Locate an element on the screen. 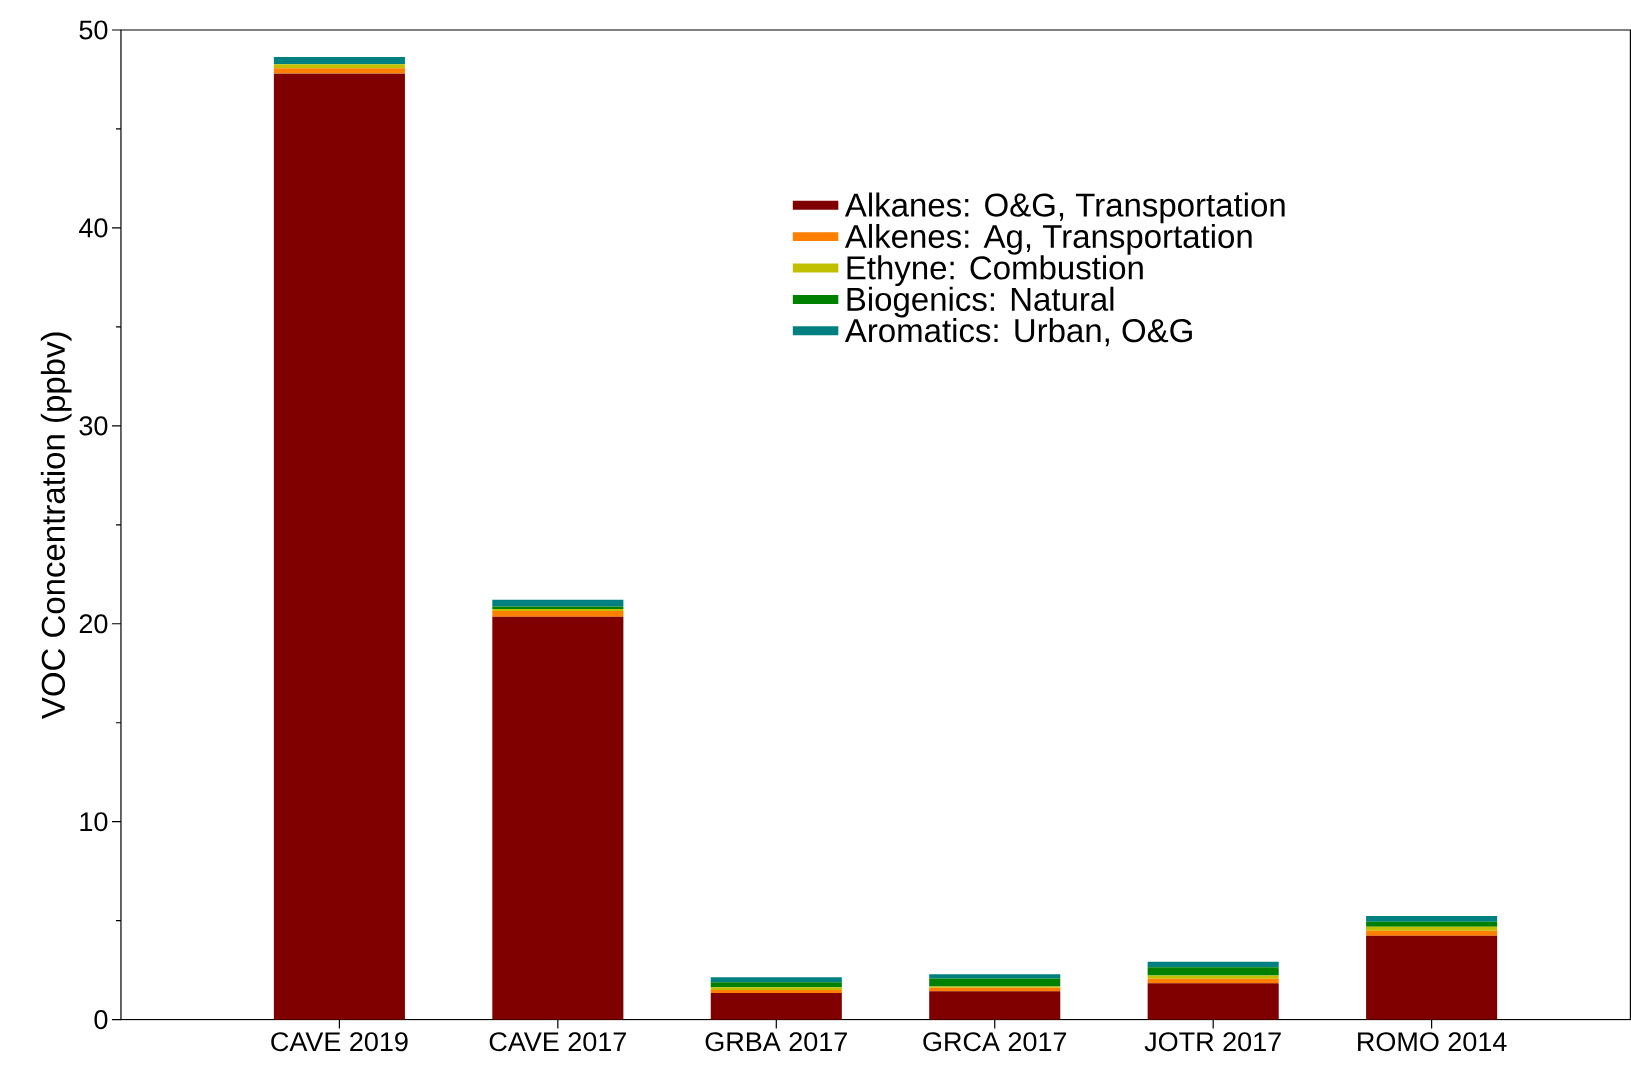  x-tick-label: CAVE 2019 is located at coordinates (339, 1042).